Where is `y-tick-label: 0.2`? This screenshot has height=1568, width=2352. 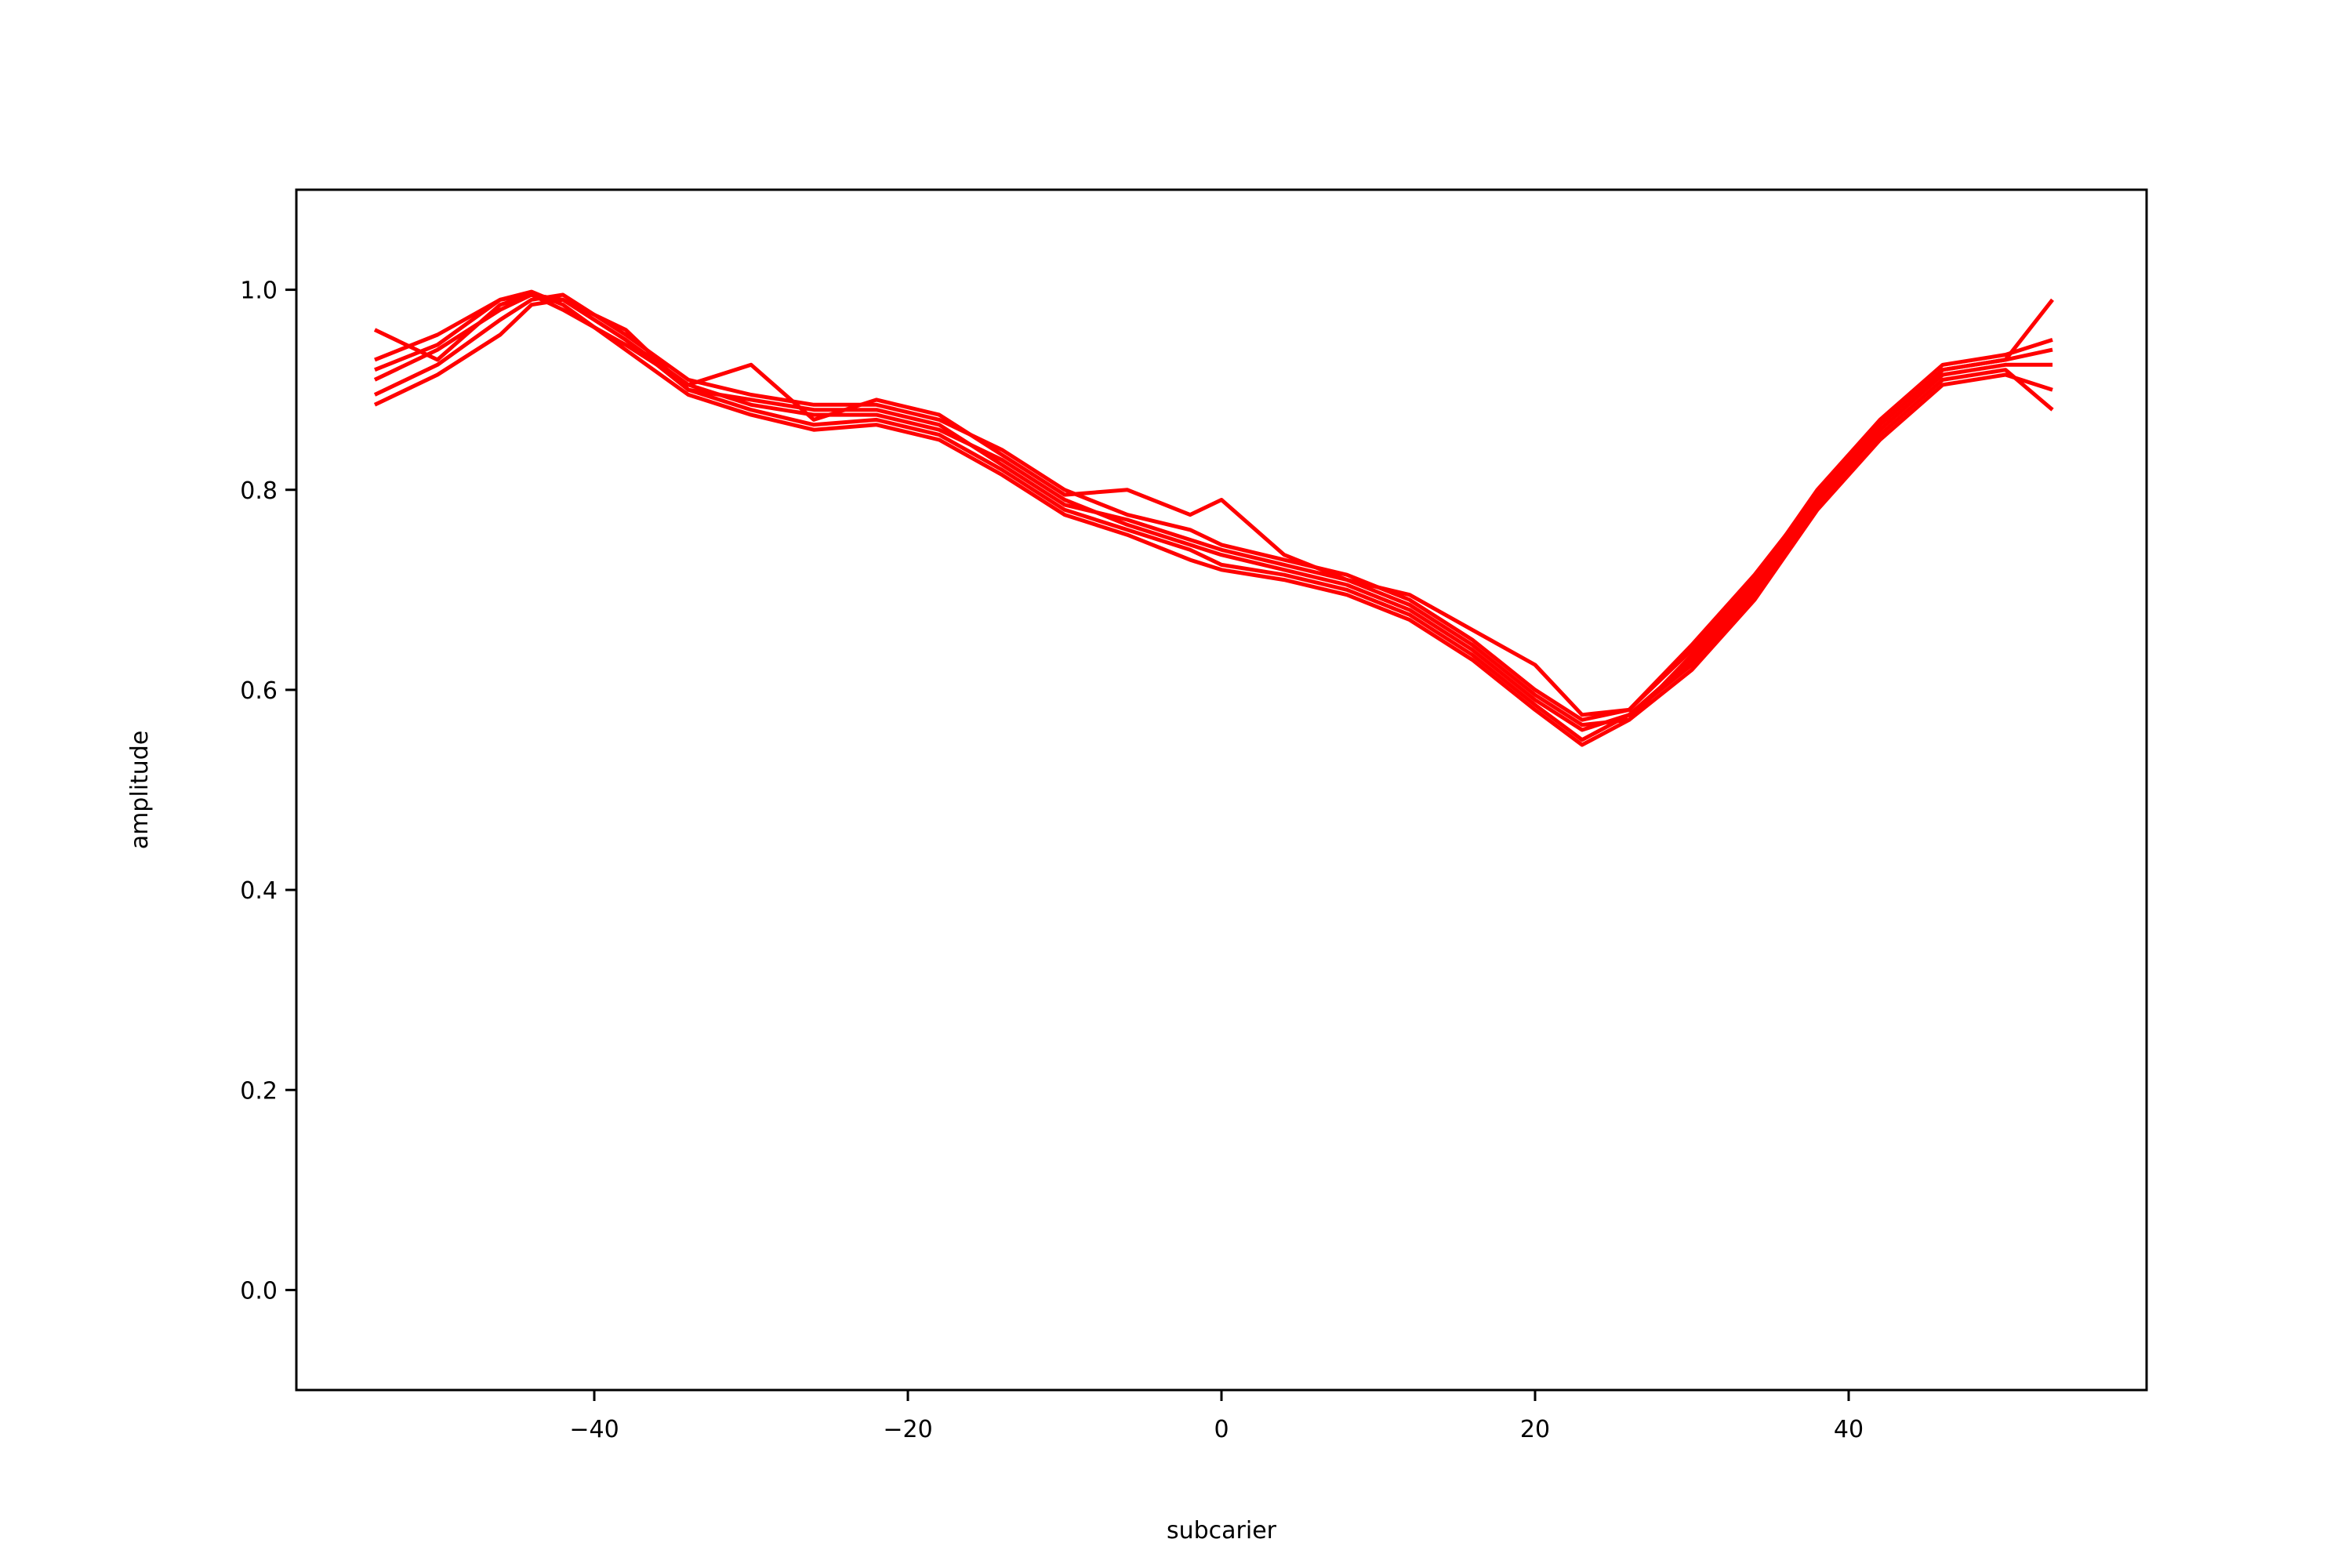 y-tick-label: 0.2 is located at coordinates (259, 1091).